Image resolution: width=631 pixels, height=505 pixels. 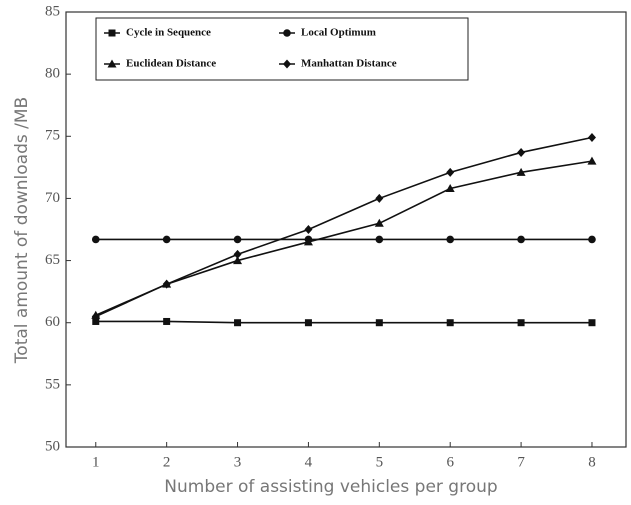 I want to click on x-tick-label: 2, so click(x=167, y=462).